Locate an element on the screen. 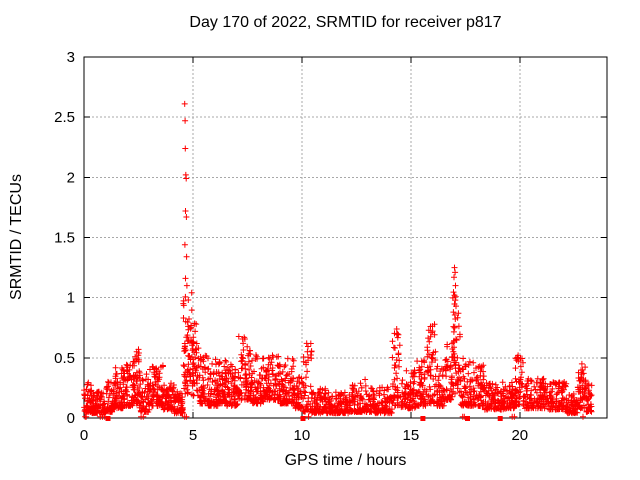 The image size is (640, 480). y-tick-label: 1 is located at coordinates (71, 298).